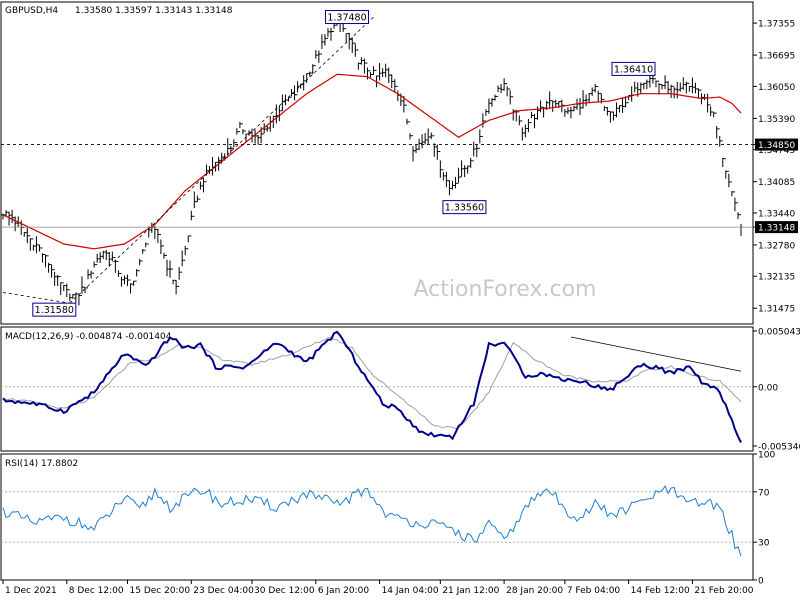 Image resolution: width=800 pixels, height=600 pixels. What do you see at coordinates (776, 183) in the screenshot?
I see `price-axis-tick: 1.34085` at bounding box center [776, 183].